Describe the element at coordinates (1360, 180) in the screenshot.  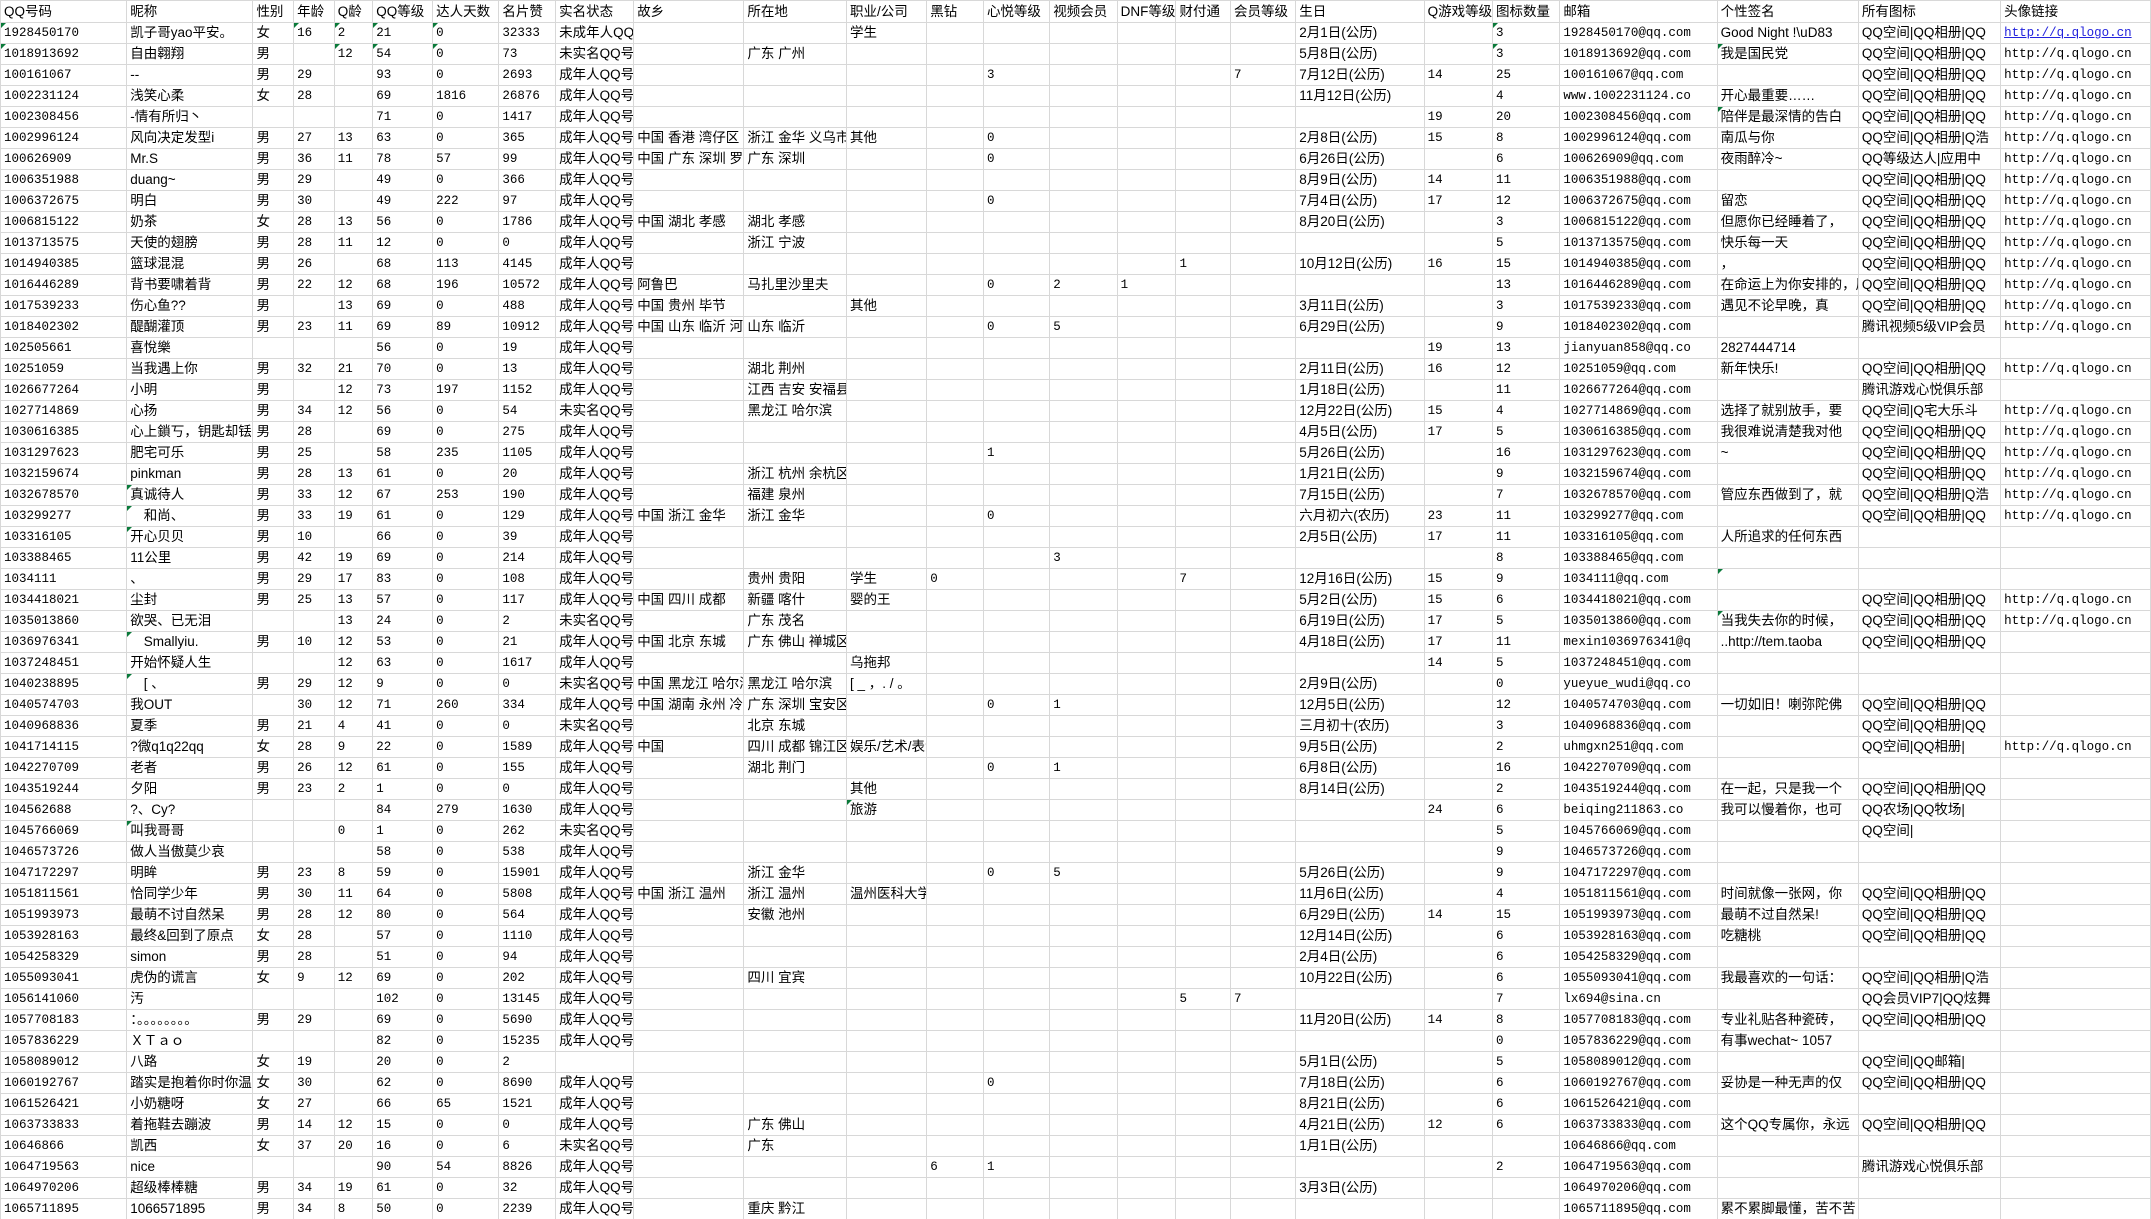
I see `cell-birthday: 8月9日(公历)` at that location.